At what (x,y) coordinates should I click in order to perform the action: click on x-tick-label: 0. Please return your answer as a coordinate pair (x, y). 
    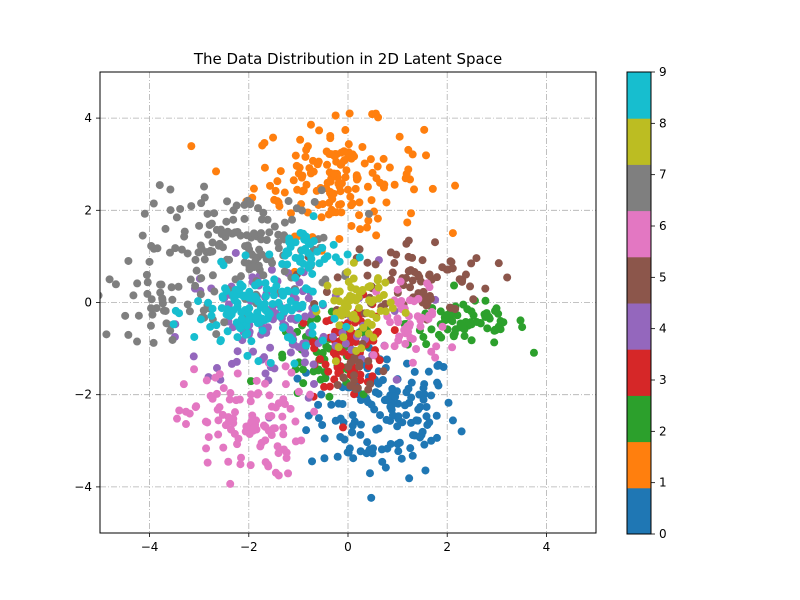
    Looking at the image, I should click on (348, 547).